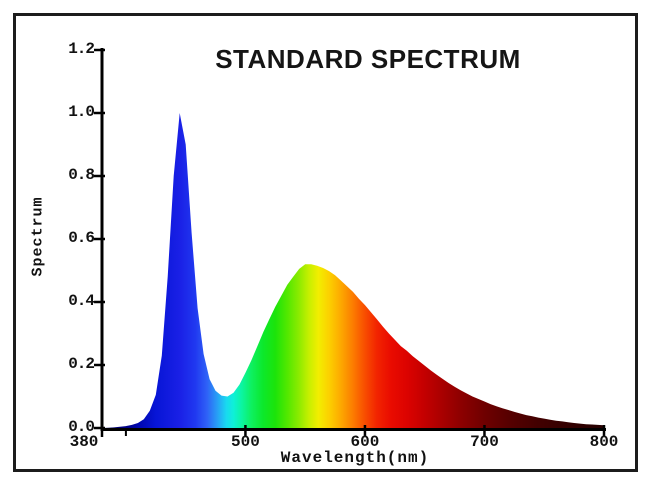 This screenshot has height=486, width=654. I want to click on y-axis-label: Spectrum, so click(38, 236).